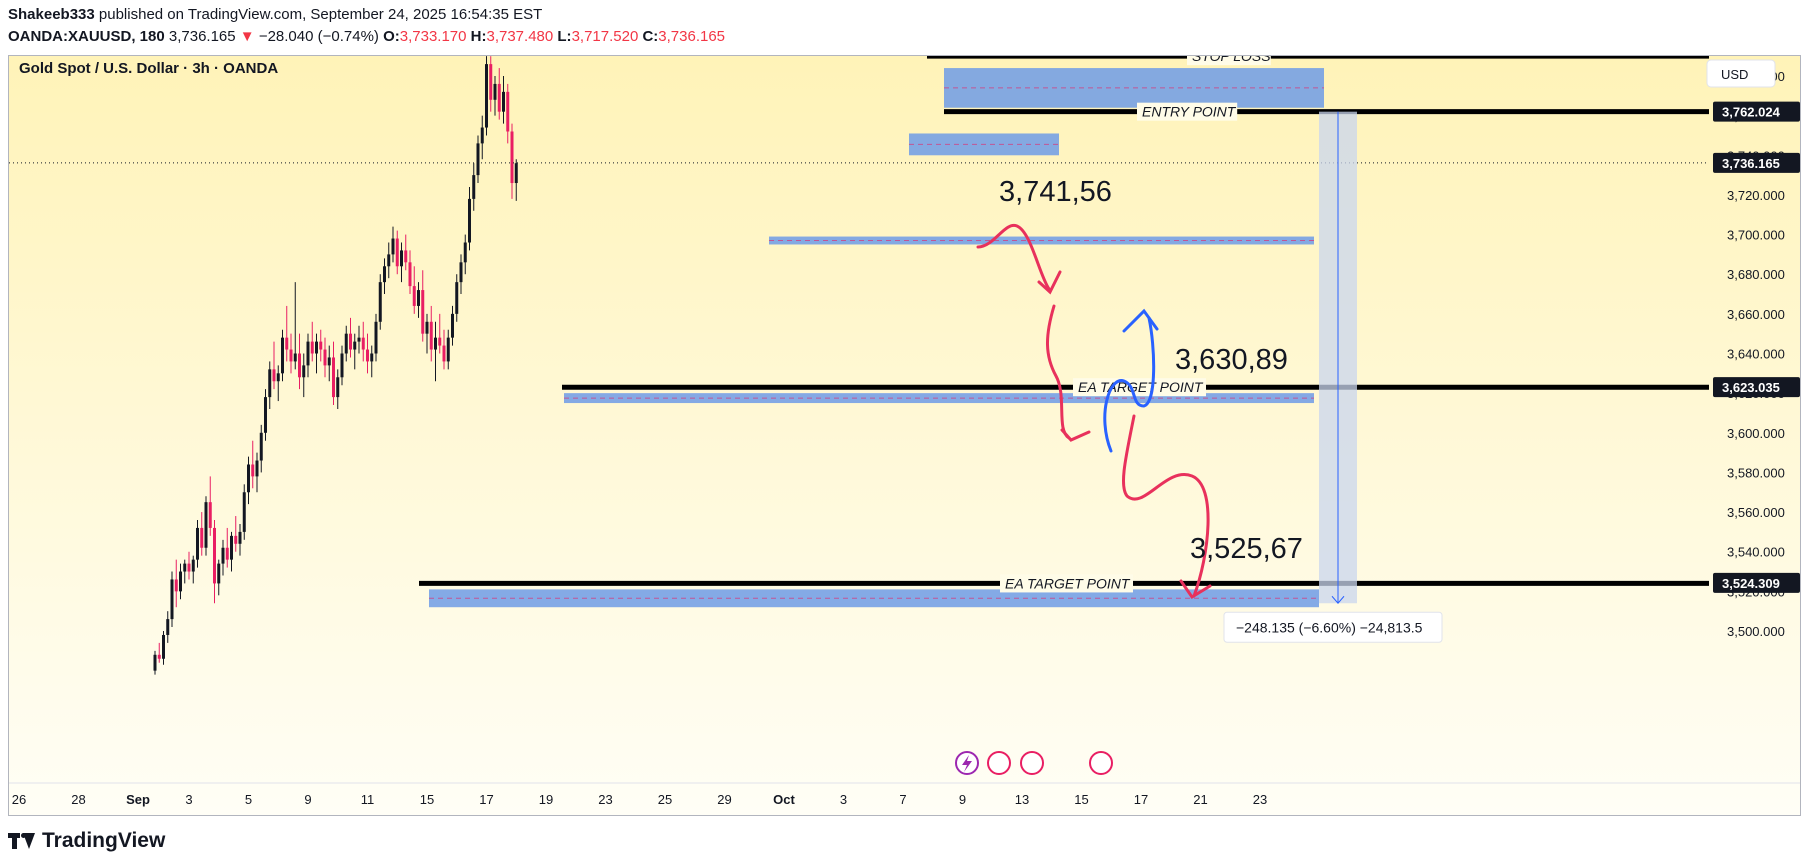 This screenshot has height=862, width=1807. Describe the element at coordinates (1751, 112) in the screenshot. I see `price-badge-label: 3,762.024` at that location.